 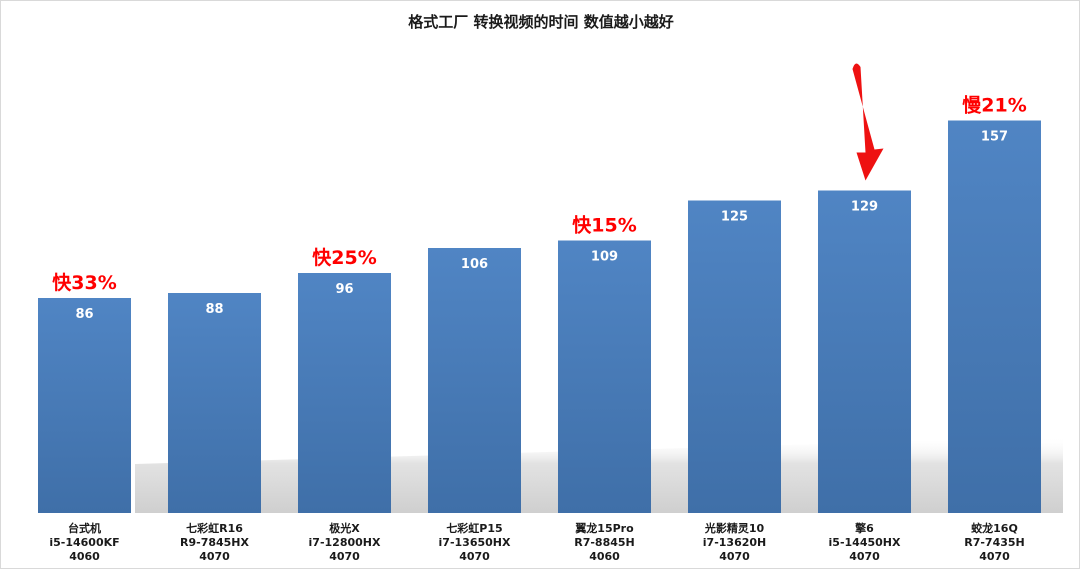 I want to click on category-label: 蛟龙16Q, so click(x=994, y=528).